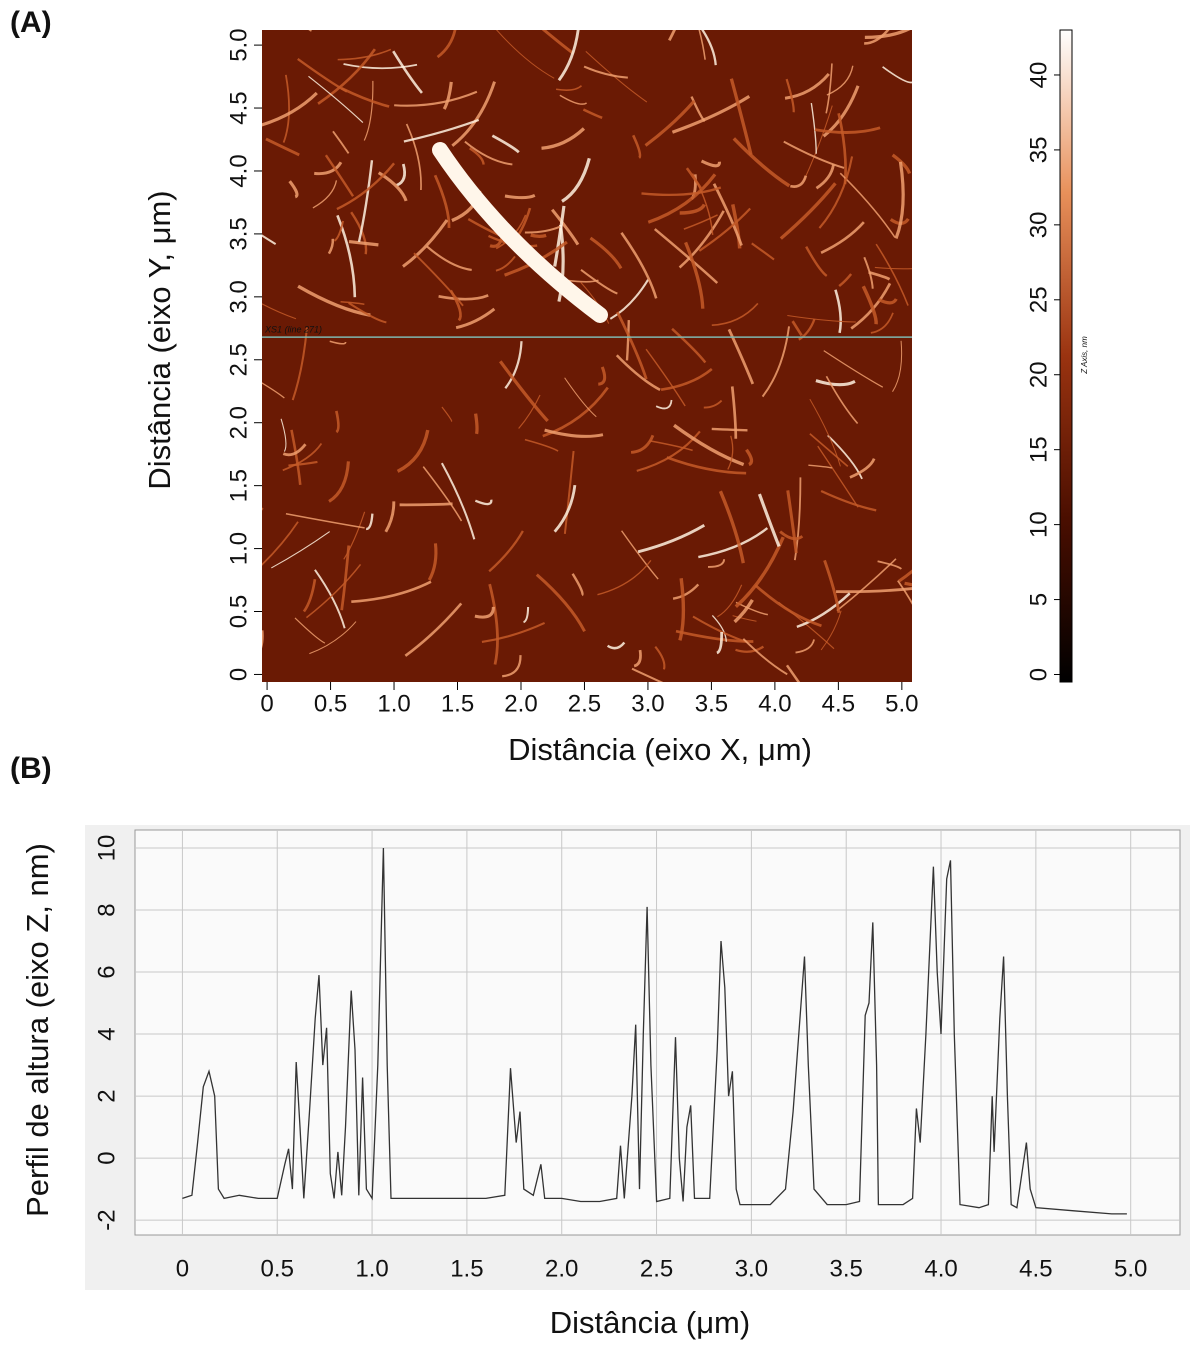 The image size is (1194, 1347). What do you see at coordinates (650, 1322) in the screenshot?
I see `x-axis-label: Distância (μm)` at bounding box center [650, 1322].